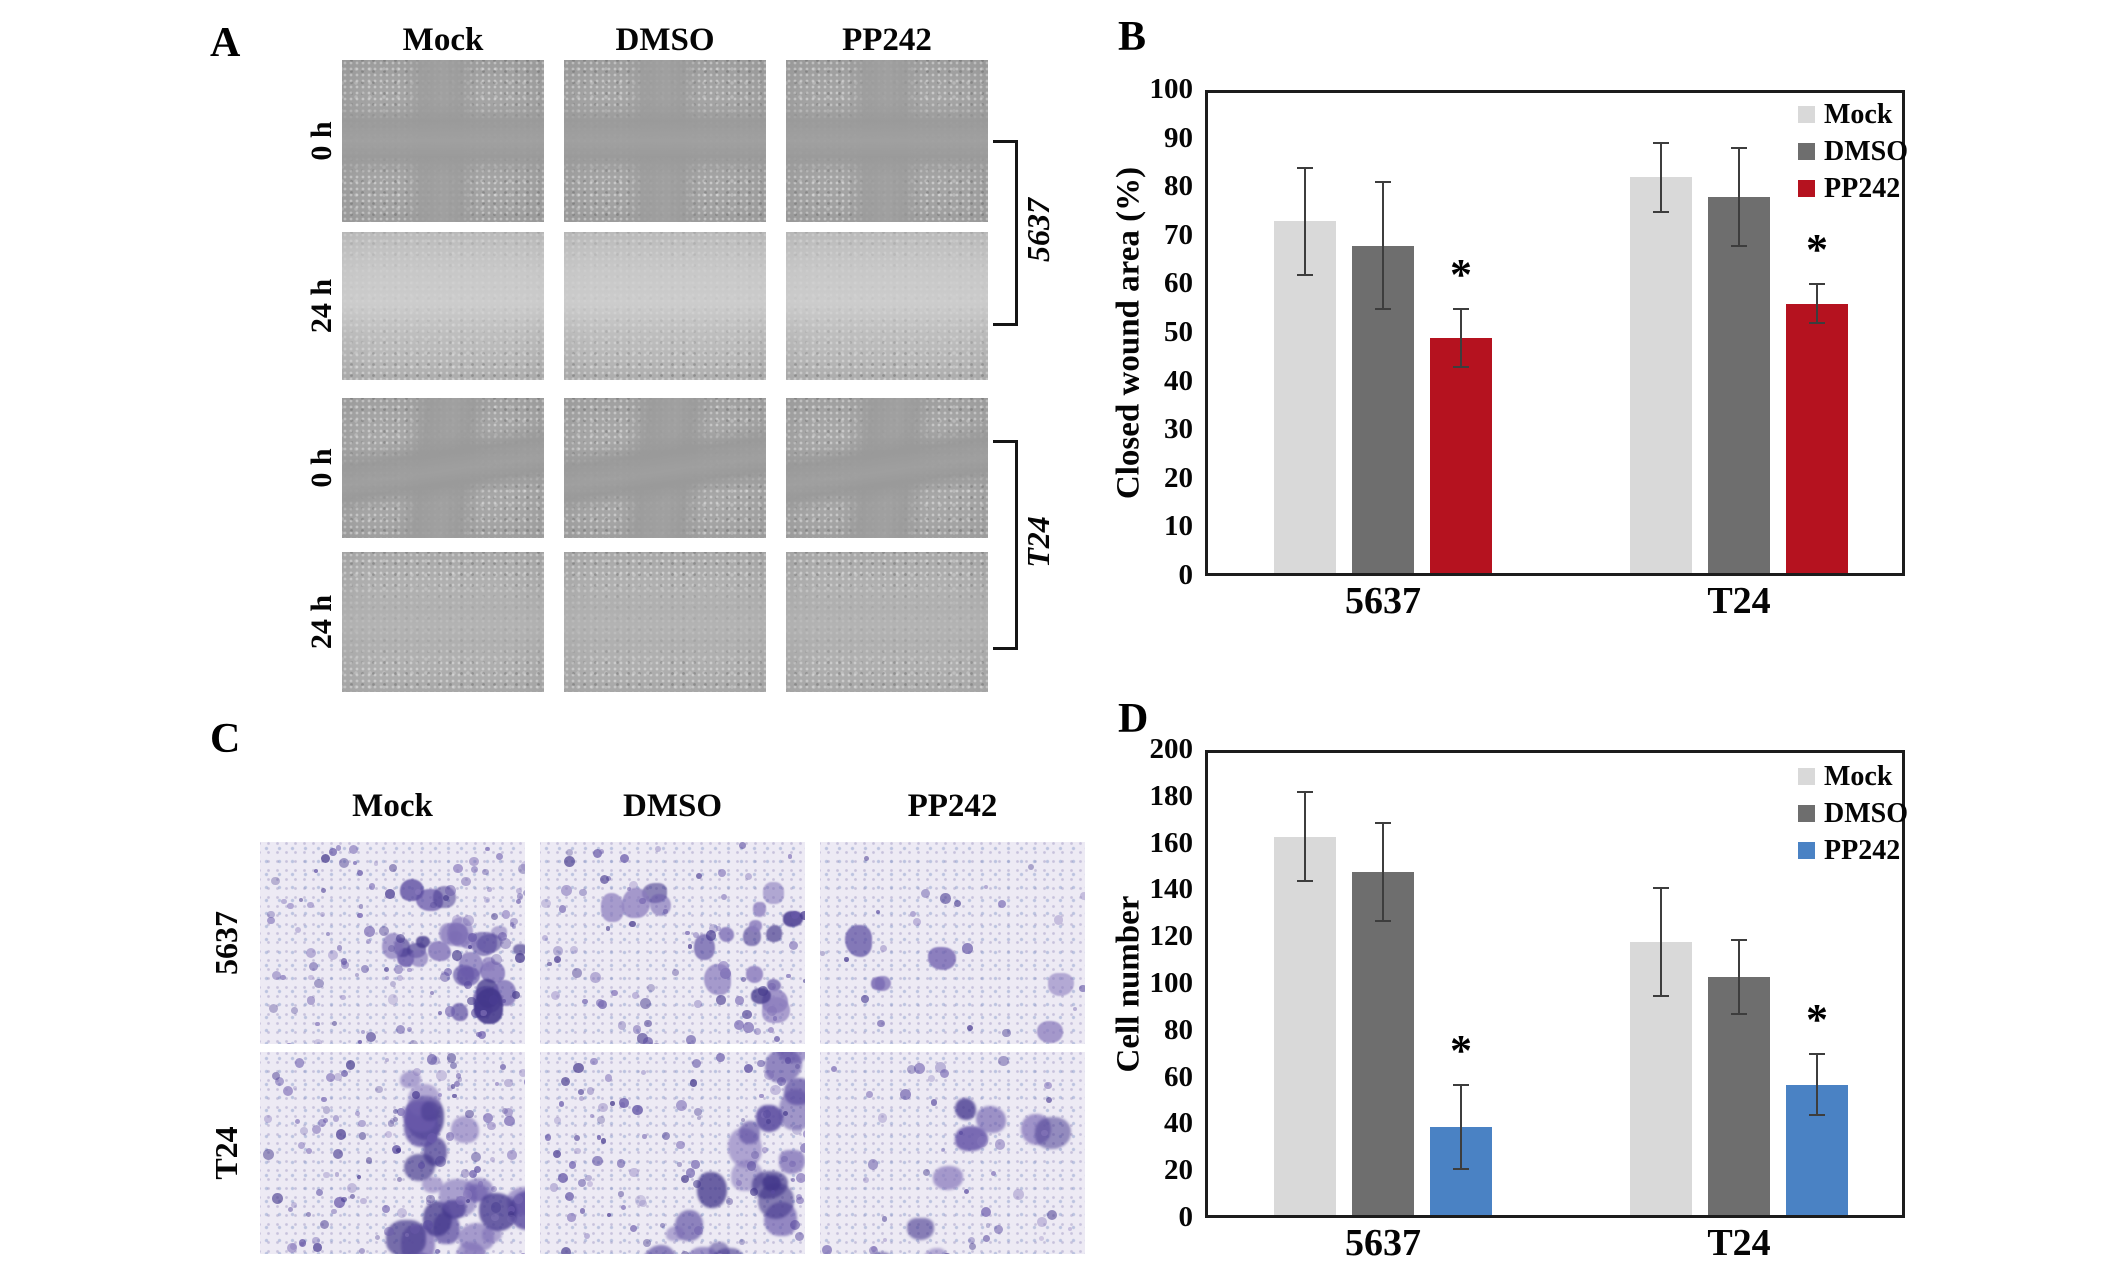 This screenshot has width=2126, height=1261. What do you see at coordinates (1661, 211) in the screenshot?
I see `error-cap-bottom-B-T24-Mock` at bounding box center [1661, 211].